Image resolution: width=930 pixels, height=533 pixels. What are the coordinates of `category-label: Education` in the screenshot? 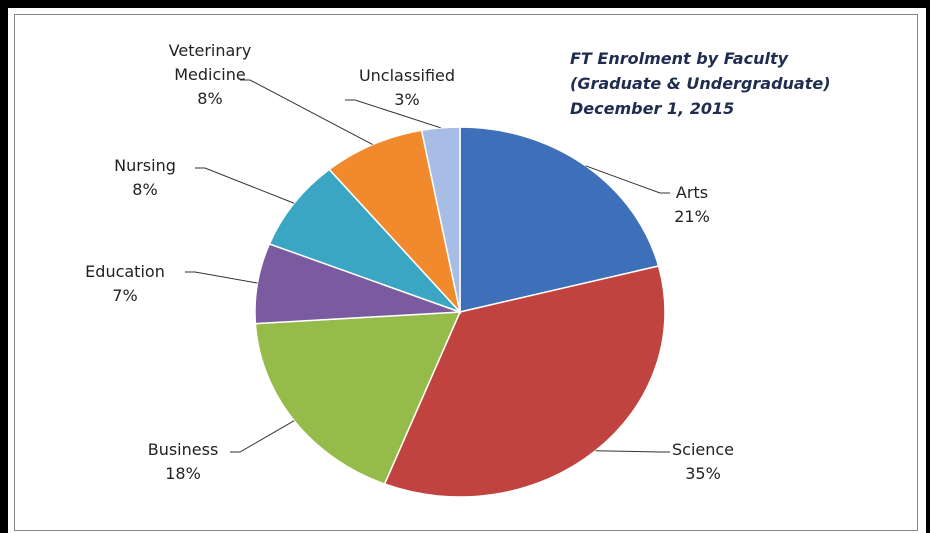 It's located at (125, 271).